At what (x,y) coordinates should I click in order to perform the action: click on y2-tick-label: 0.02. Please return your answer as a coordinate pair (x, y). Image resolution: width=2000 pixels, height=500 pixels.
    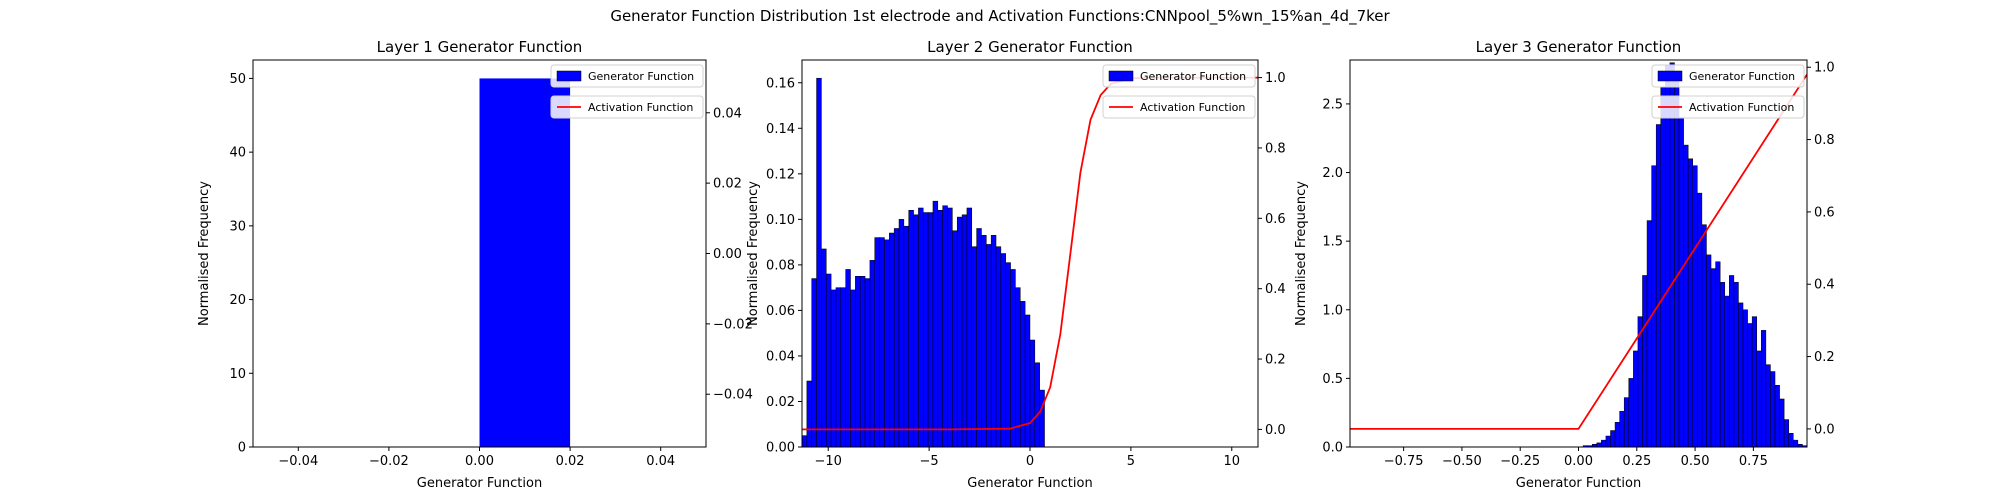
    Looking at the image, I should click on (727, 184).